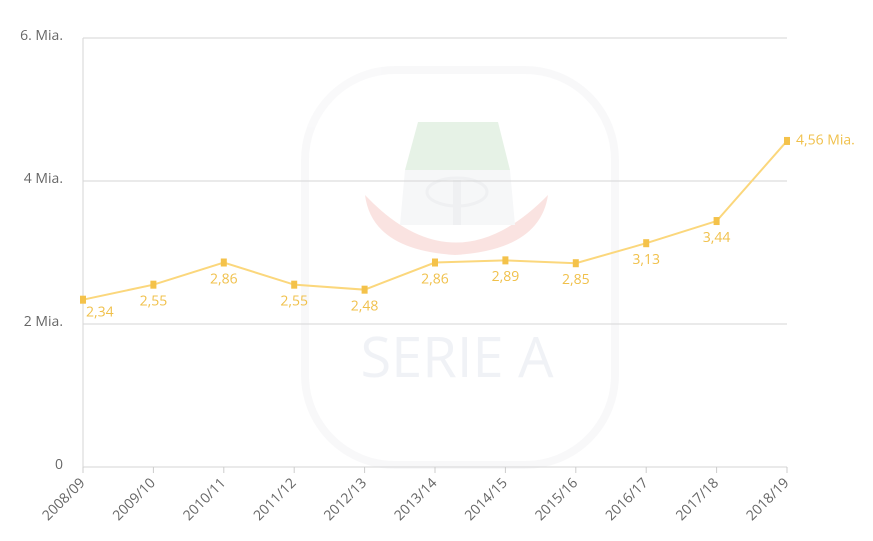 The height and width of the screenshot is (541, 873). Describe the element at coordinates (646, 259) in the screenshot. I see `value-label: 3,13` at that location.